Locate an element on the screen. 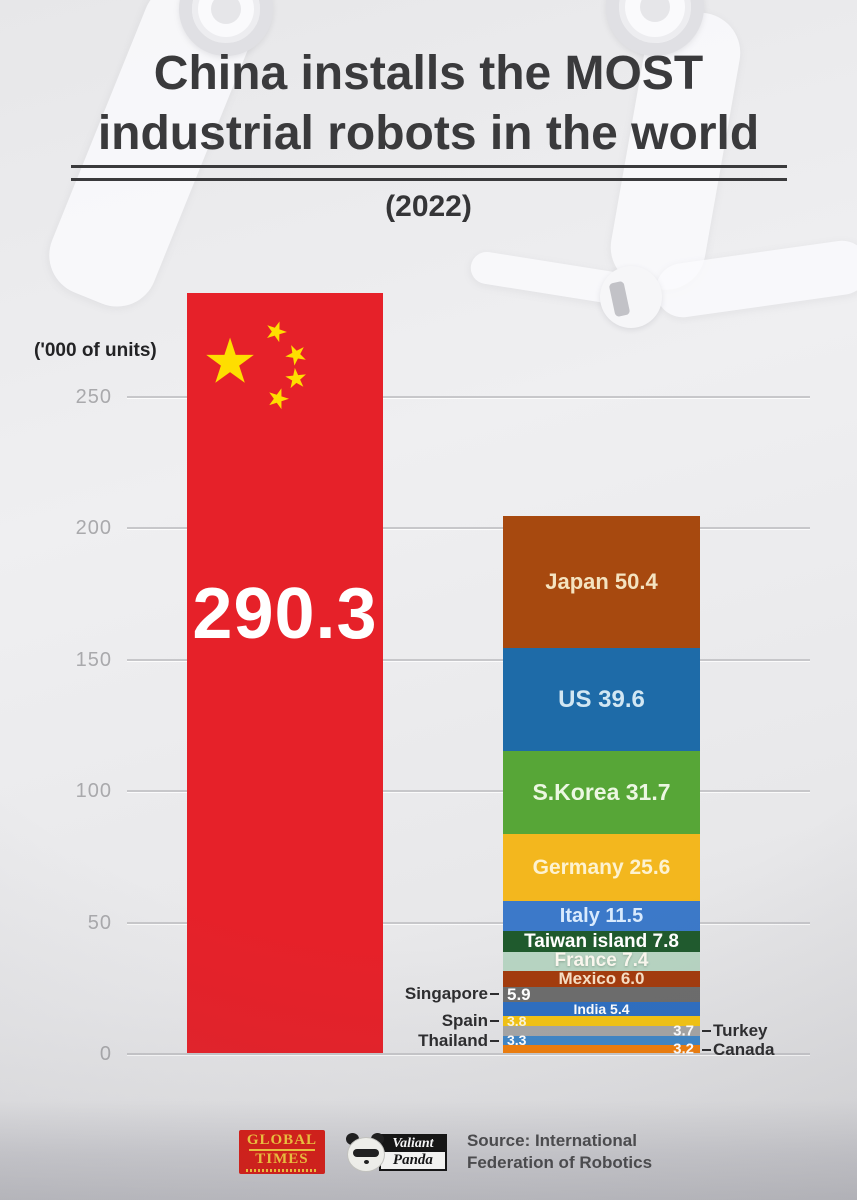 The image size is (857, 1200). logo-strip is located at coordinates (281, 1170).